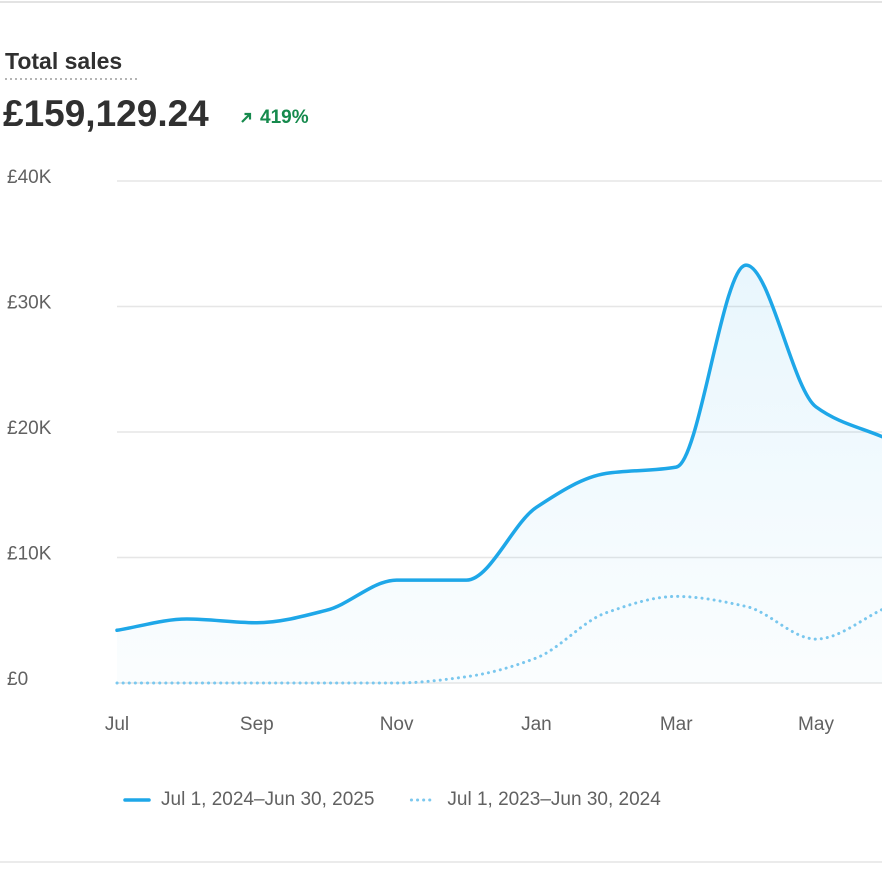  I want to click on metric-change: 419%, so click(284, 117).